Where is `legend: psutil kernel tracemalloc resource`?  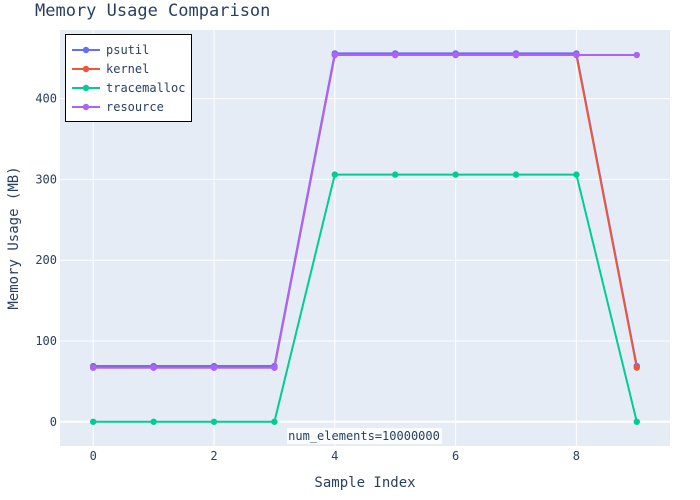 legend: psutil kernel tracemalloc resource is located at coordinates (128, 78).